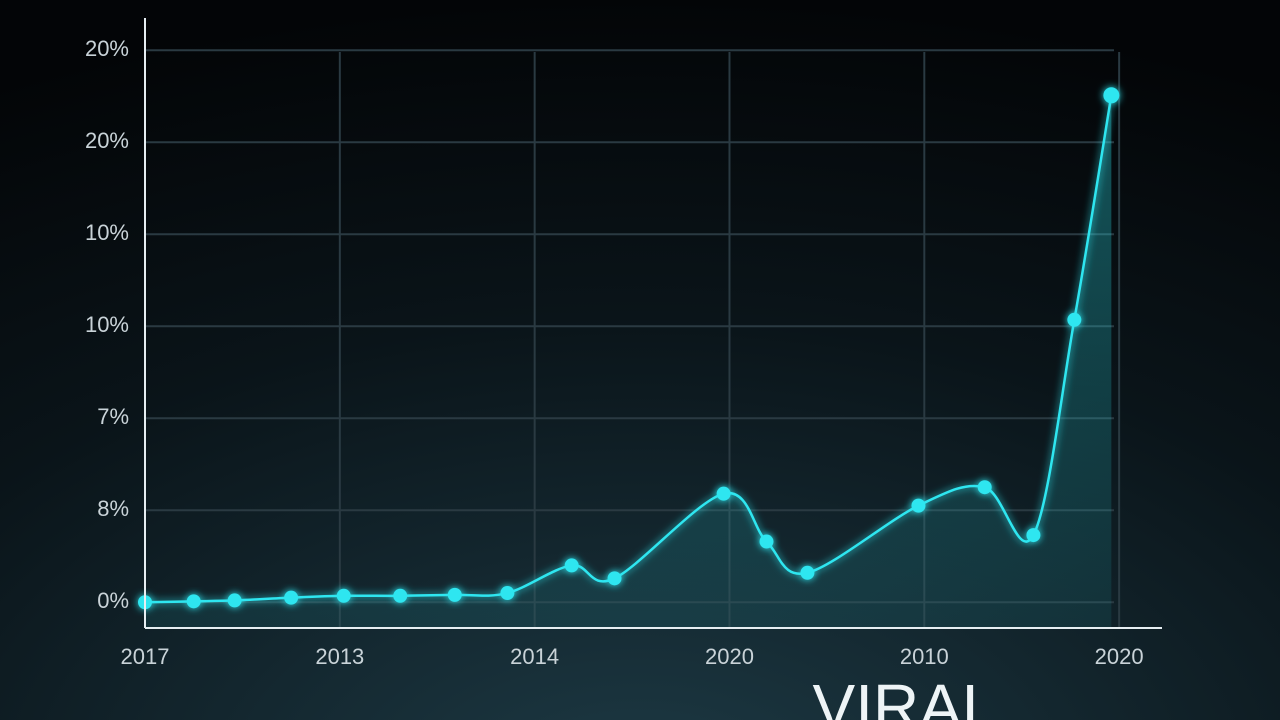 The height and width of the screenshot is (720, 1280). Describe the element at coordinates (924, 656) in the screenshot. I see `x-tick-label: 2010` at that location.